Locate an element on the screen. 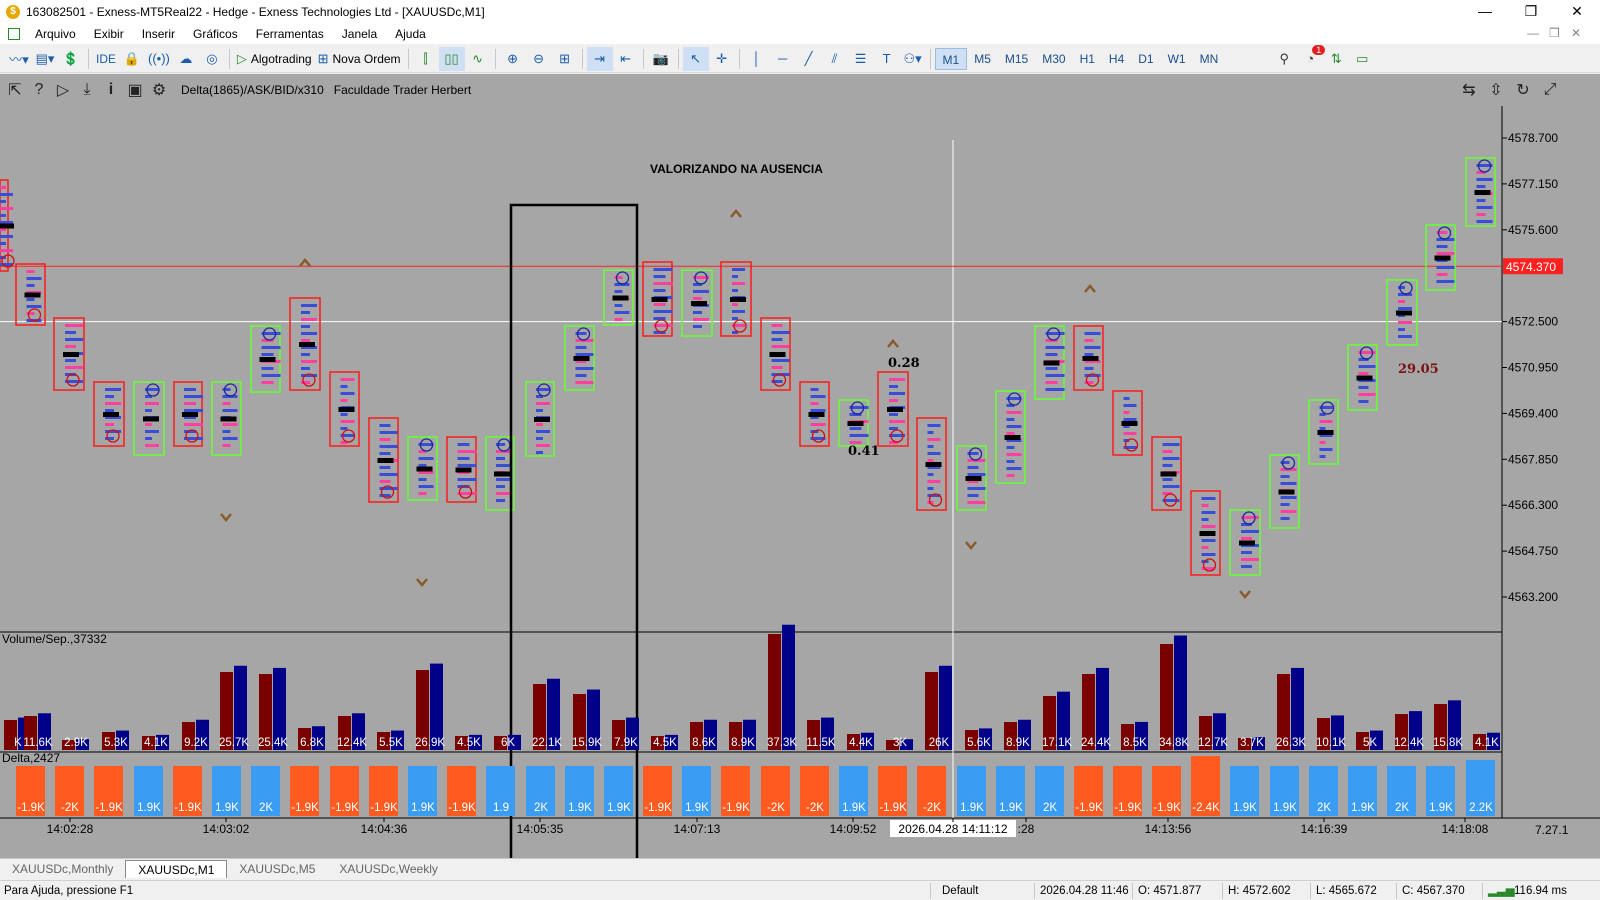 The image size is (1600, 900). time-label: 14:09:52 is located at coordinates (853, 829).